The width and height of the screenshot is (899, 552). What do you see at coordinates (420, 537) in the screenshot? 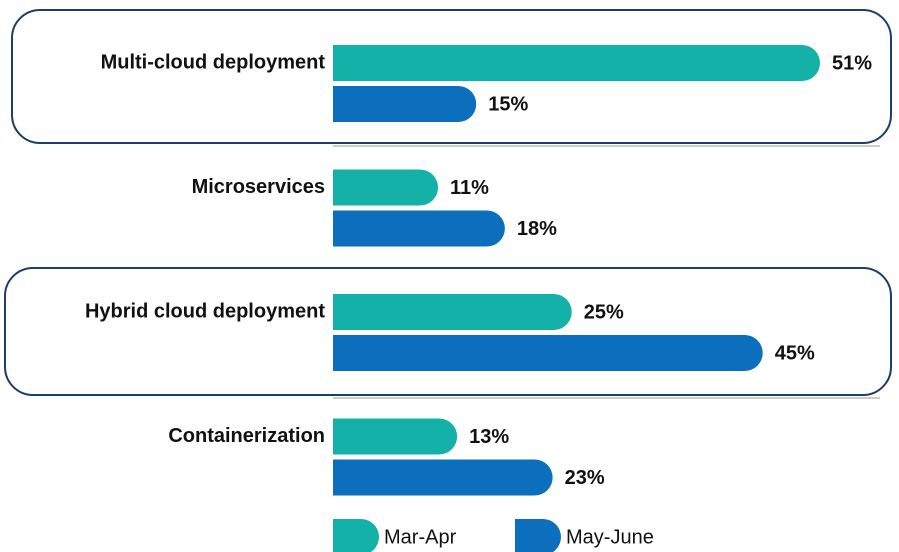
I see `legend-label: Mar-Apr` at bounding box center [420, 537].